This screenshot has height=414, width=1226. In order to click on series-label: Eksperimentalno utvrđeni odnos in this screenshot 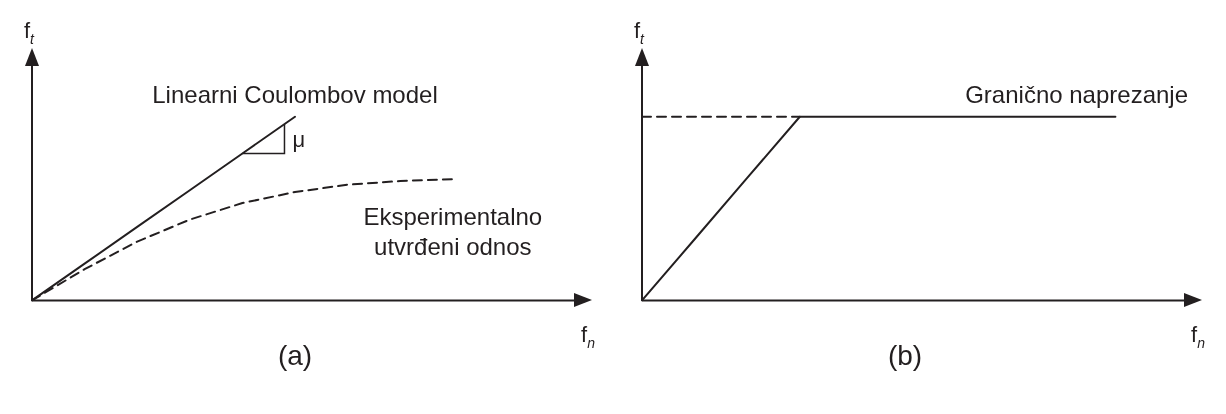, I will do `click(453, 232)`.